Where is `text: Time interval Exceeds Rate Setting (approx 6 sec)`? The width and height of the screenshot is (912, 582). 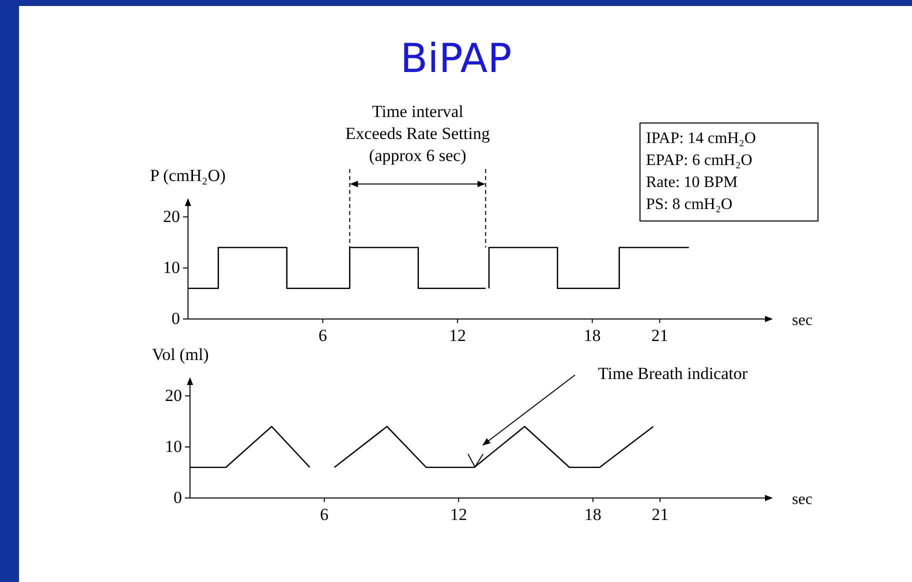 text: Time interval Exceeds Rate Setting (approx 6 sec) is located at coordinates (417, 133).